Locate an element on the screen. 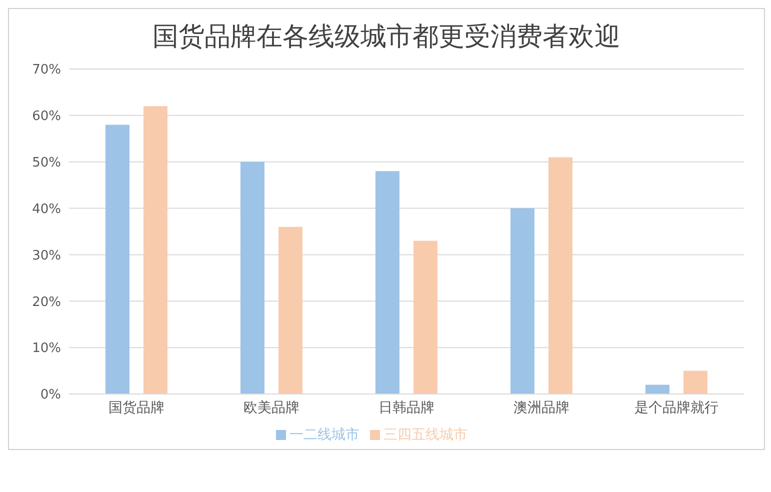 This screenshot has height=492, width=771. x-tick-label: 日韩品牌 is located at coordinates (406, 408).